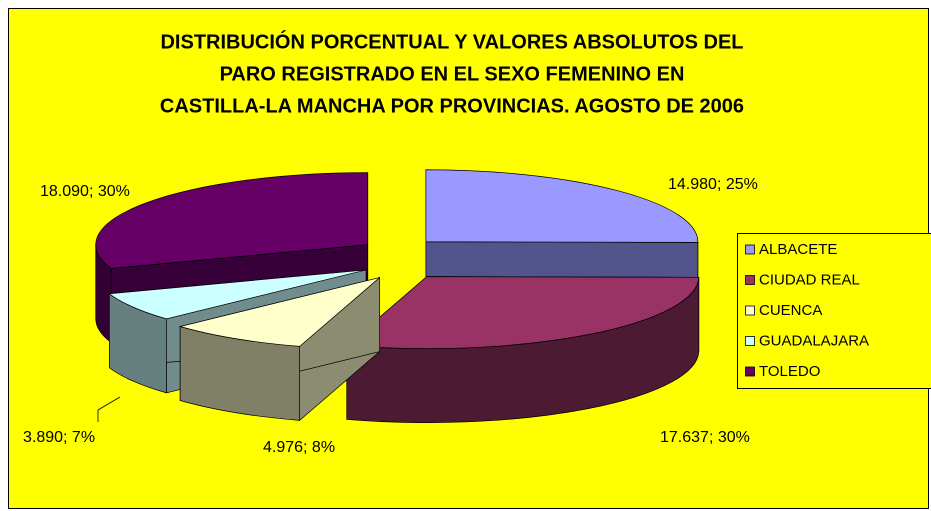 This screenshot has height=511, width=931. I want to click on data-label: 4.976; 8%, so click(299, 447).